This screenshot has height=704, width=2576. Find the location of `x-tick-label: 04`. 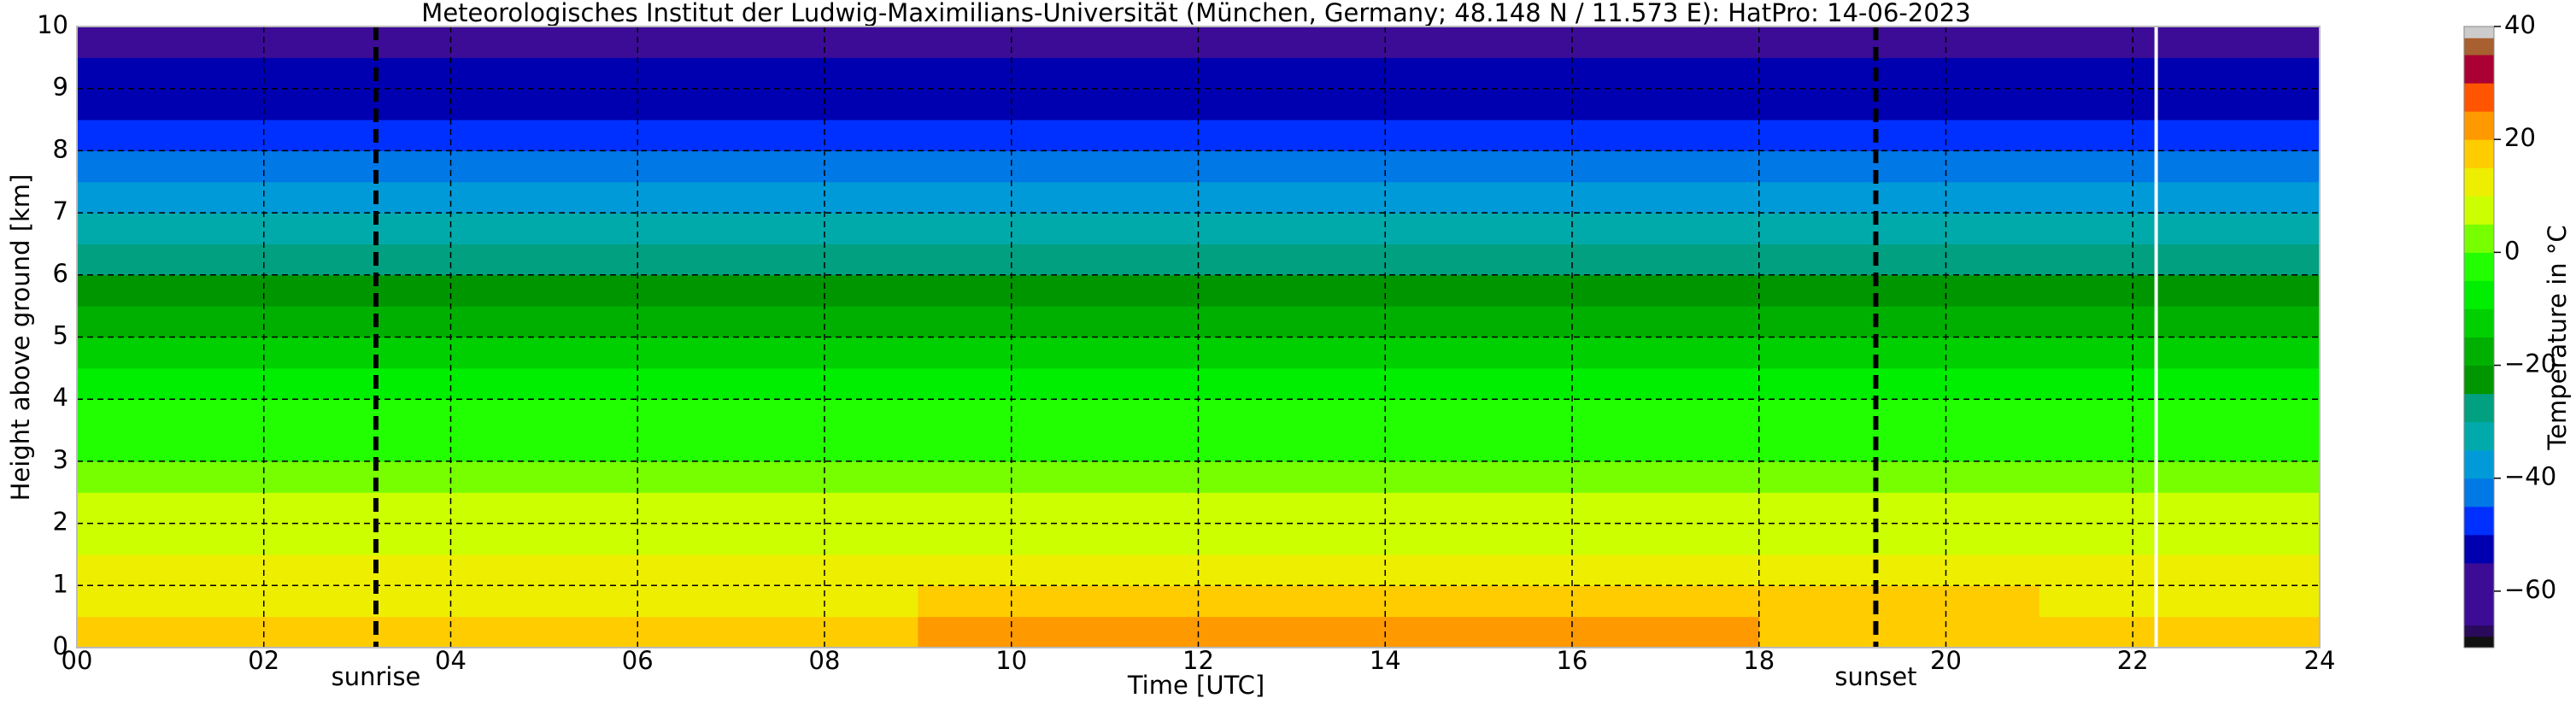

x-tick-label: 04 is located at coordinates (451, 660).